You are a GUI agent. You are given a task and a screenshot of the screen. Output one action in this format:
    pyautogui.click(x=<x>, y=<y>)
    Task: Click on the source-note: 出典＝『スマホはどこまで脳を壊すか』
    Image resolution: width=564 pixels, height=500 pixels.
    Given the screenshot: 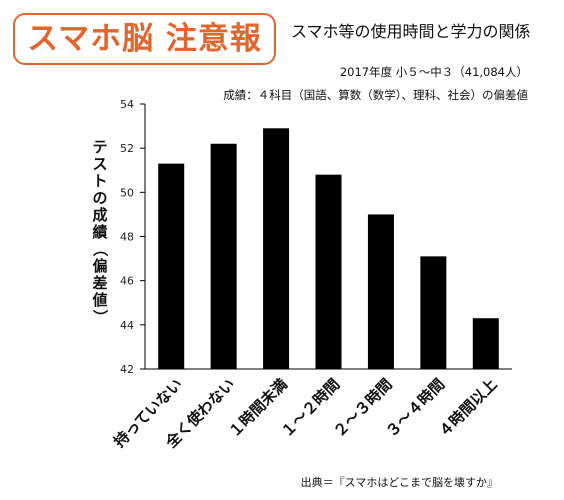 What is the action you would take?
    pyautogui.click(x=399, y=482)
    